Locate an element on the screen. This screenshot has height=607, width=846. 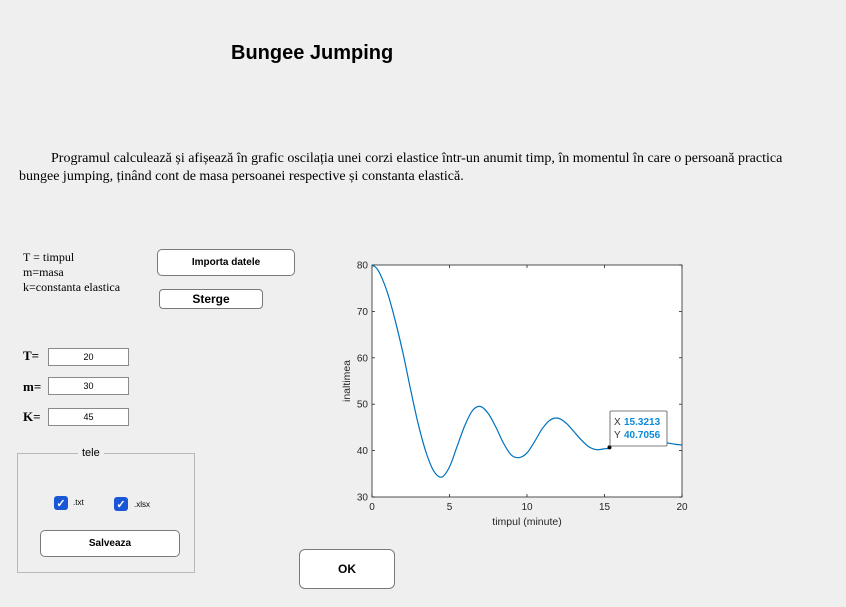
t-input: 20 is located at coordinates (88, 357).